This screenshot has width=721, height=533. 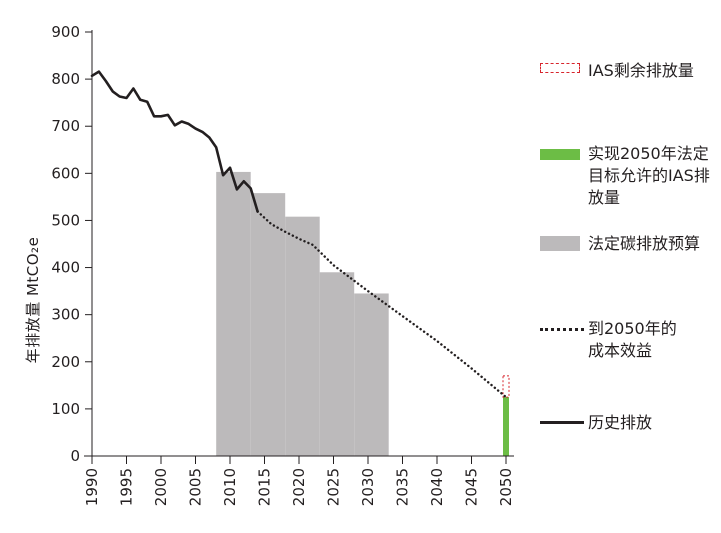 I want to click on cost-effective-path-line, so click(x=382, y=304).